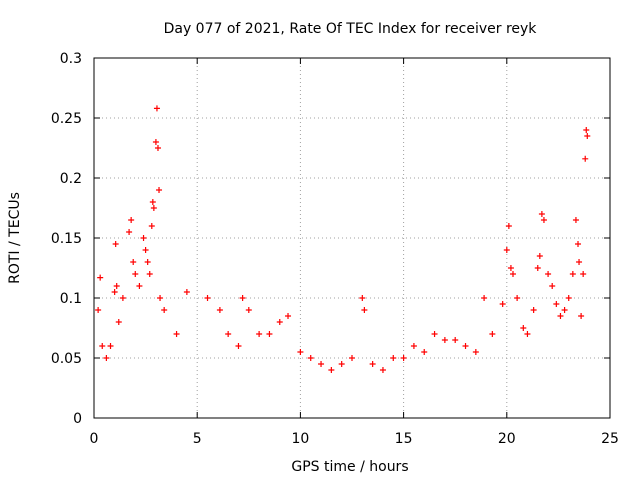 Image resolution: width=640 pixels, height=480 pixels. Describe the element at coordinates (71, 179) in the screenshot. I see `y-tick-label: 0.2` at that location.